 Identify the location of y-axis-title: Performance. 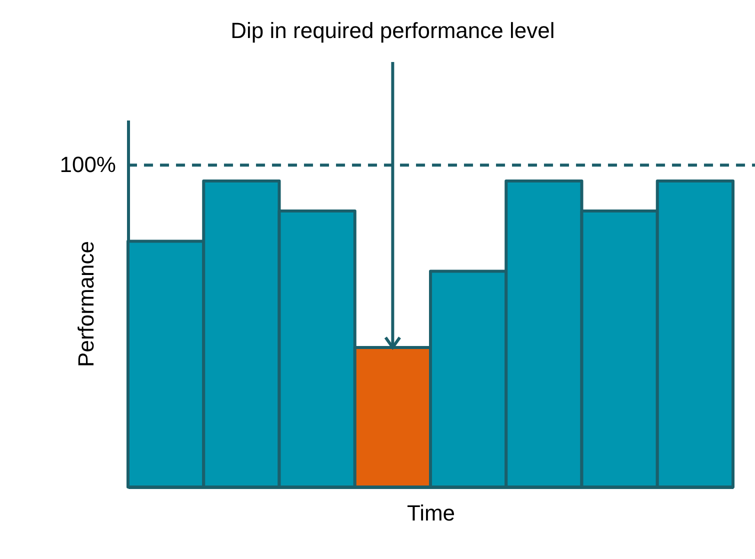
(86, 304).